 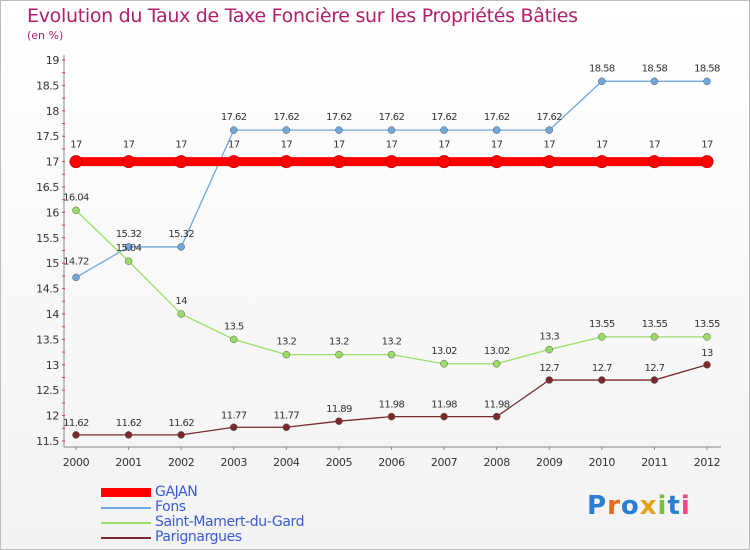 I want to click on legend-label: Parignargues, so click(x=198, y=537).